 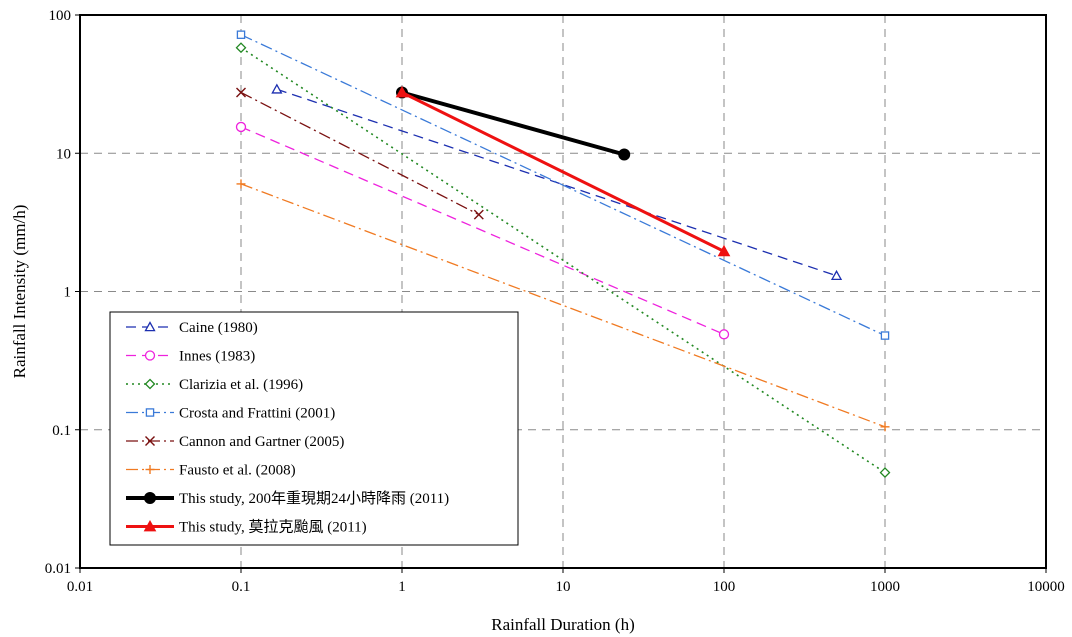 What do you see at coordinates (273, 527) in the screenshot?
I see `legend-label: This study, 莫拉克颱風 (2011)` at bounding box center [273, 527].